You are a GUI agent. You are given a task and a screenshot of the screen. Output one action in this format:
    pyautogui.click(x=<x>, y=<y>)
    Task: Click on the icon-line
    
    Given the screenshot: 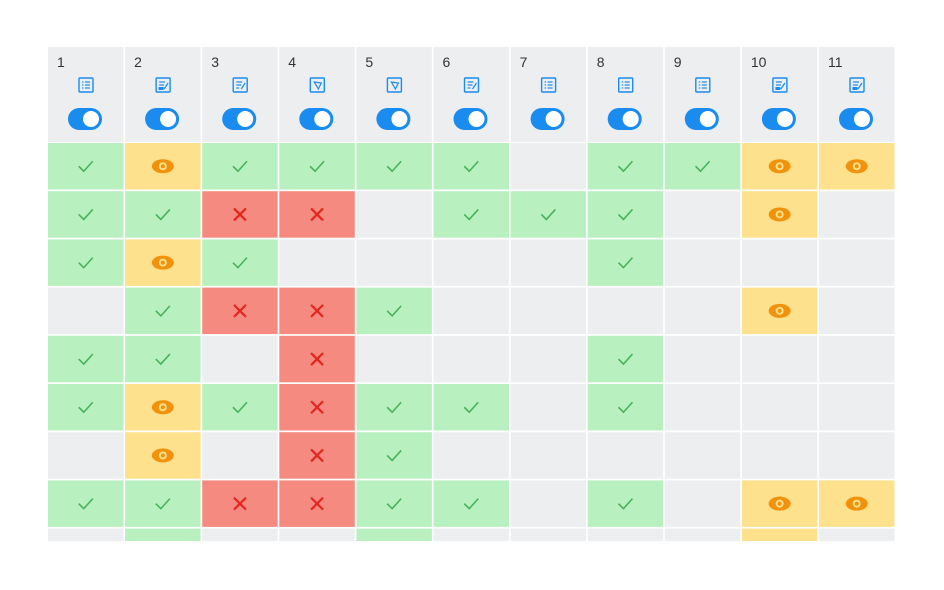 What is the action you would take?
    pyautogui.click(x=166, y=86)
    